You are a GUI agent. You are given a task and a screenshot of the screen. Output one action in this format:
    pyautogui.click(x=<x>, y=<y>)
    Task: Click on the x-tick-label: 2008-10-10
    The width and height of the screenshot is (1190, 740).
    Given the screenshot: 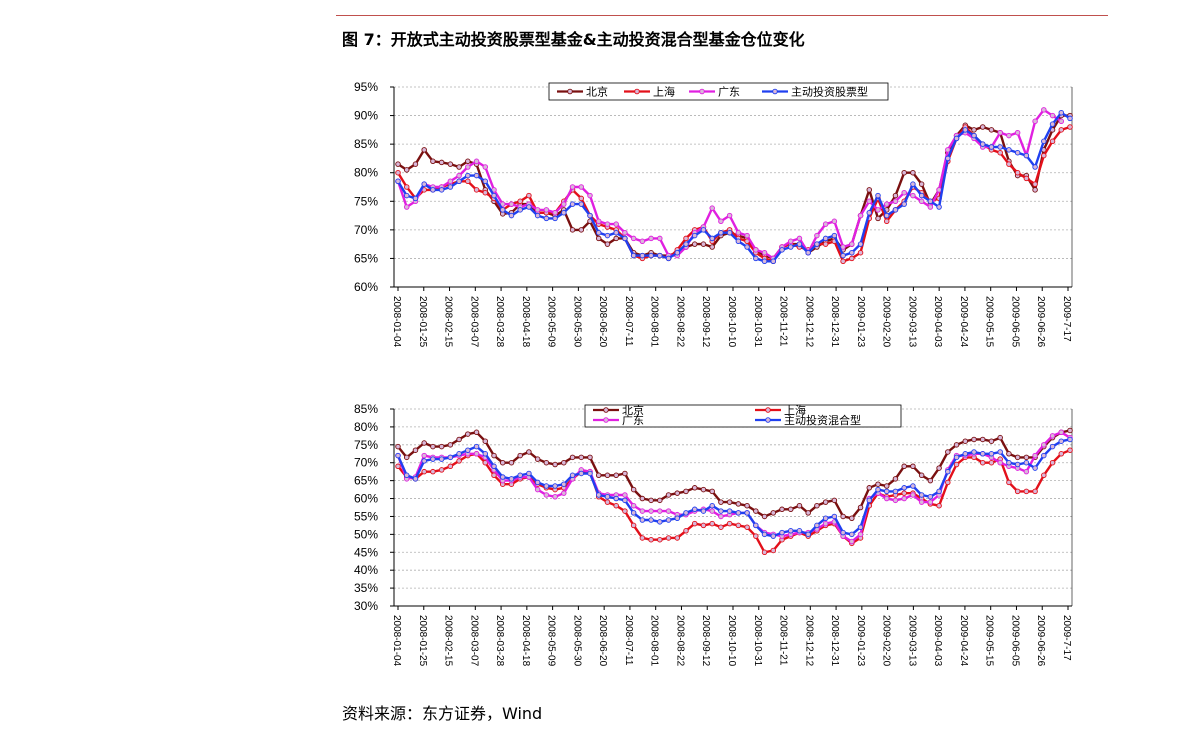 What is the action you would take?
    pyautogui.click(x=731, y=322)
    